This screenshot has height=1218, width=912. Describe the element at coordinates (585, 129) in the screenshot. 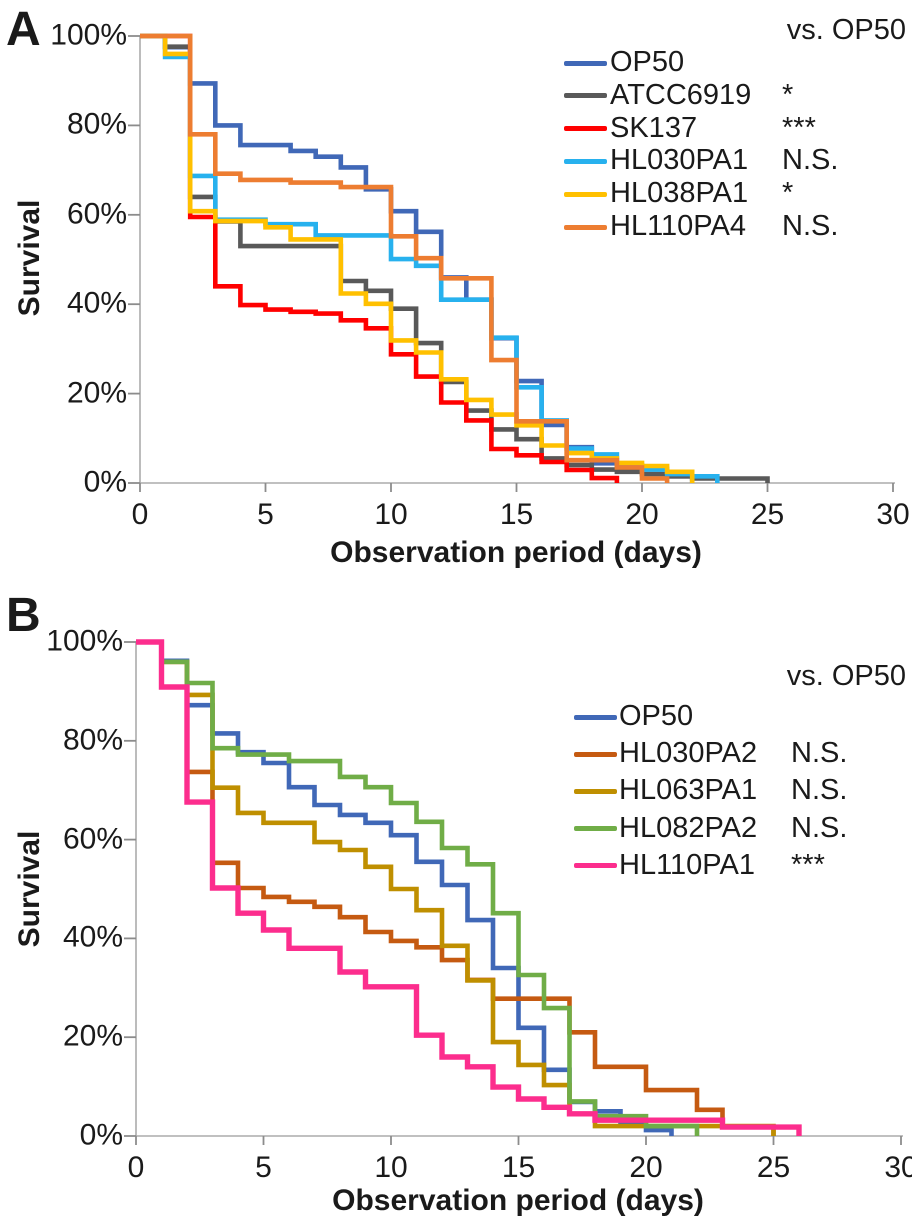

I see `legend-line-SK137` at that location.